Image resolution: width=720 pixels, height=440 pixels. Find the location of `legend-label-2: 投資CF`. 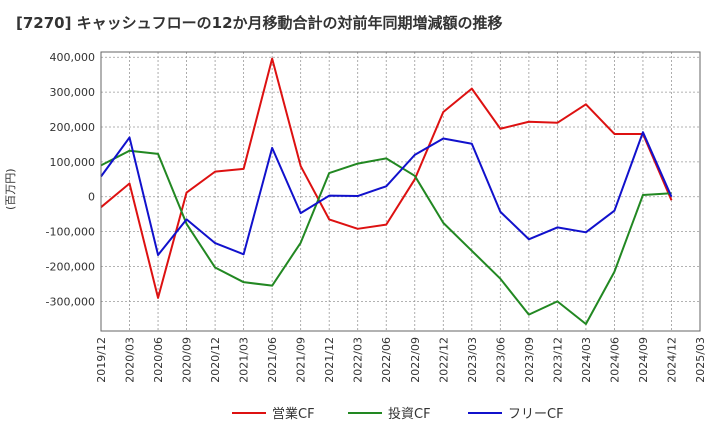

legend-label-2: 投資CF is located at coordinates (409, 414).